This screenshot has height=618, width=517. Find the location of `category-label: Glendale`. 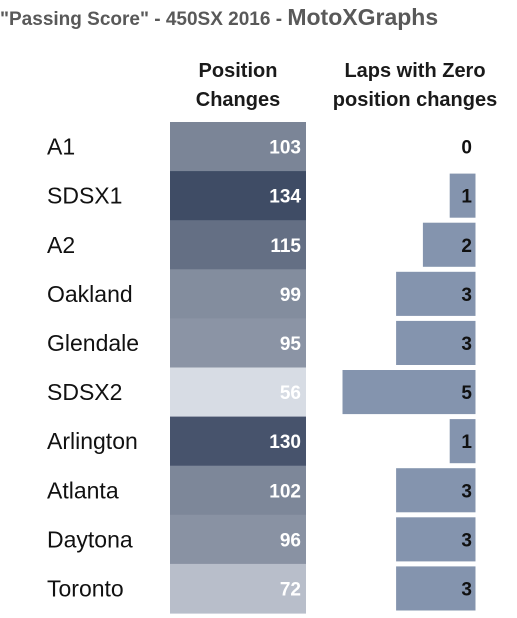

category-label: Glendale is located at coordinates (93, 343).